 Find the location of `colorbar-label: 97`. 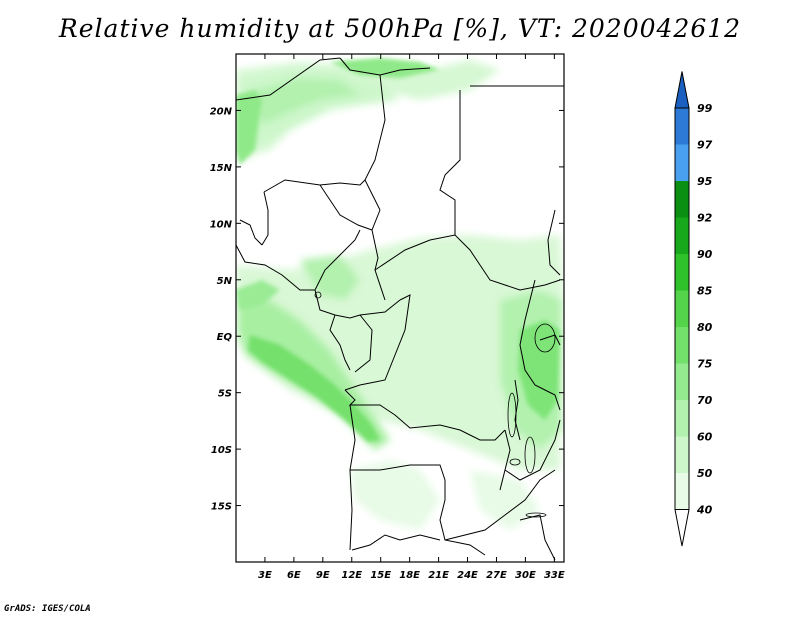

colorbar-label: 97 is located at coordinates (705, 145).